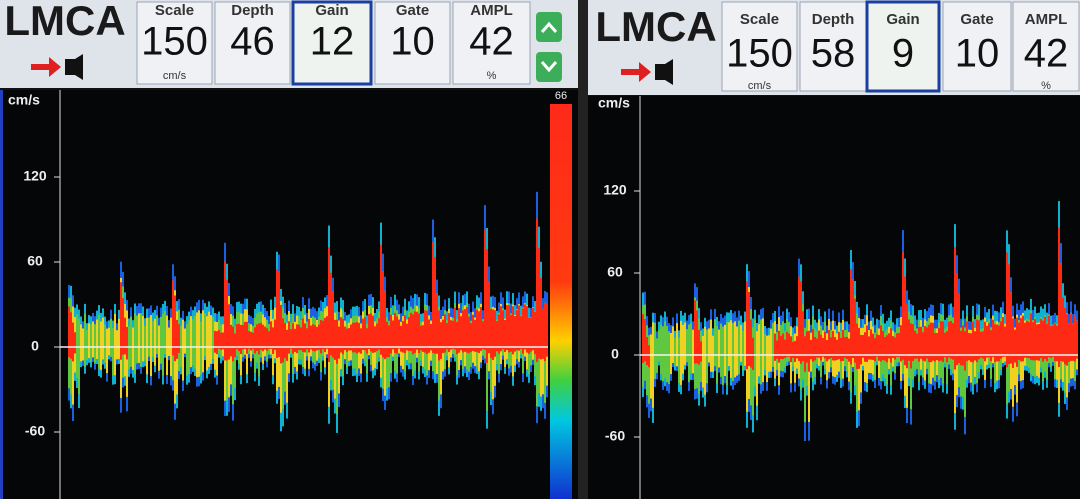 The width and height of the screenshot is (1080, 499). Describe the element at coordinates (1046, 19) in the screenshot. I see `param-label: AMPL` at that location.